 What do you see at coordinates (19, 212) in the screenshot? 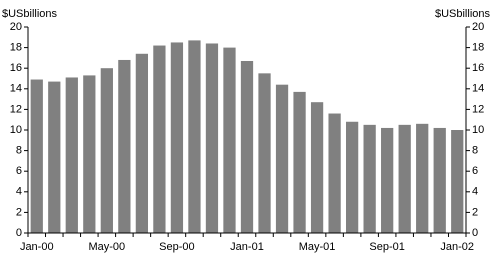
I see `y-tick-label: 2` at bounding box center [19, 212].